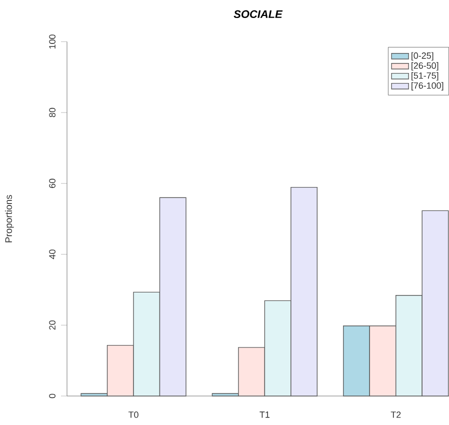  Describe the element at coordinates (52, 396) in the screenshot. I see `y-tick-label: 0` at that location.